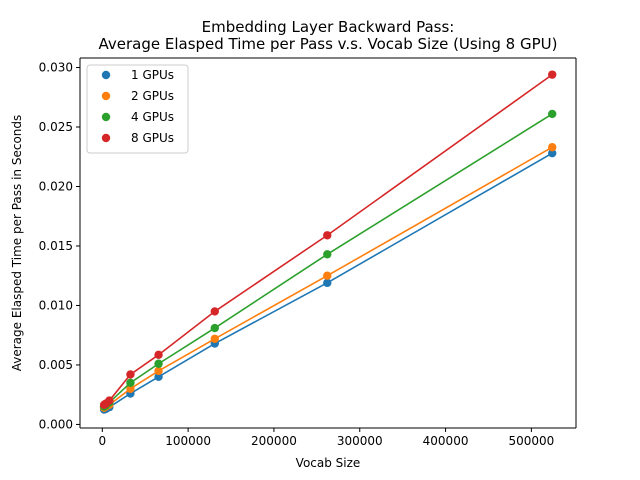 This screenshot has width=640, height=480. I want to click on x-axis-ticks: 0 100000 200000 300000 400000 500000, so click(326, 438).